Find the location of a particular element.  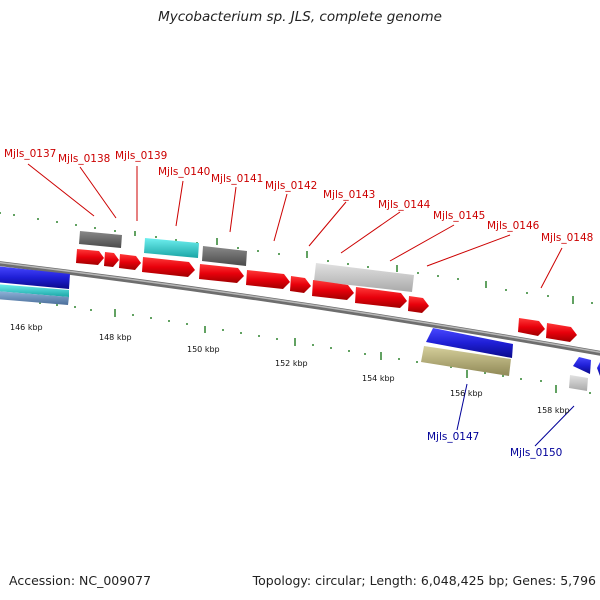

scale-label-150: 150 kbp is located at coordinates (203, 349).